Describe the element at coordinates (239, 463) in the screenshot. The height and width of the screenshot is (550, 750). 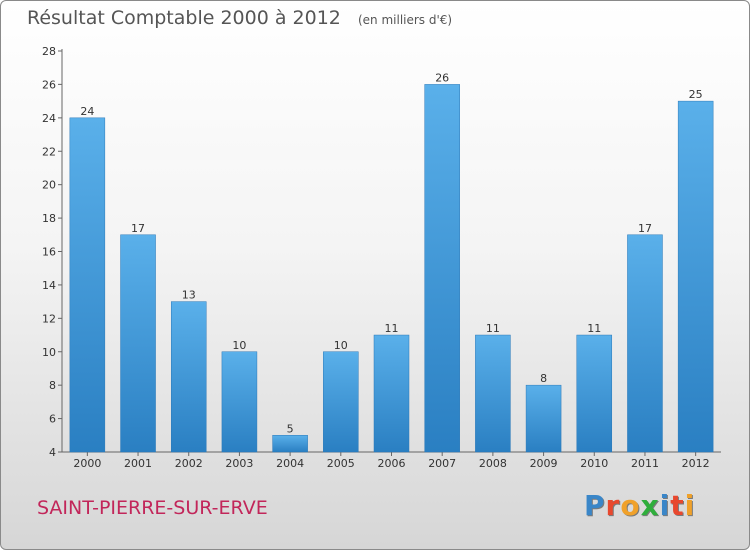
I see `x-tick-label: 2003` at that location.